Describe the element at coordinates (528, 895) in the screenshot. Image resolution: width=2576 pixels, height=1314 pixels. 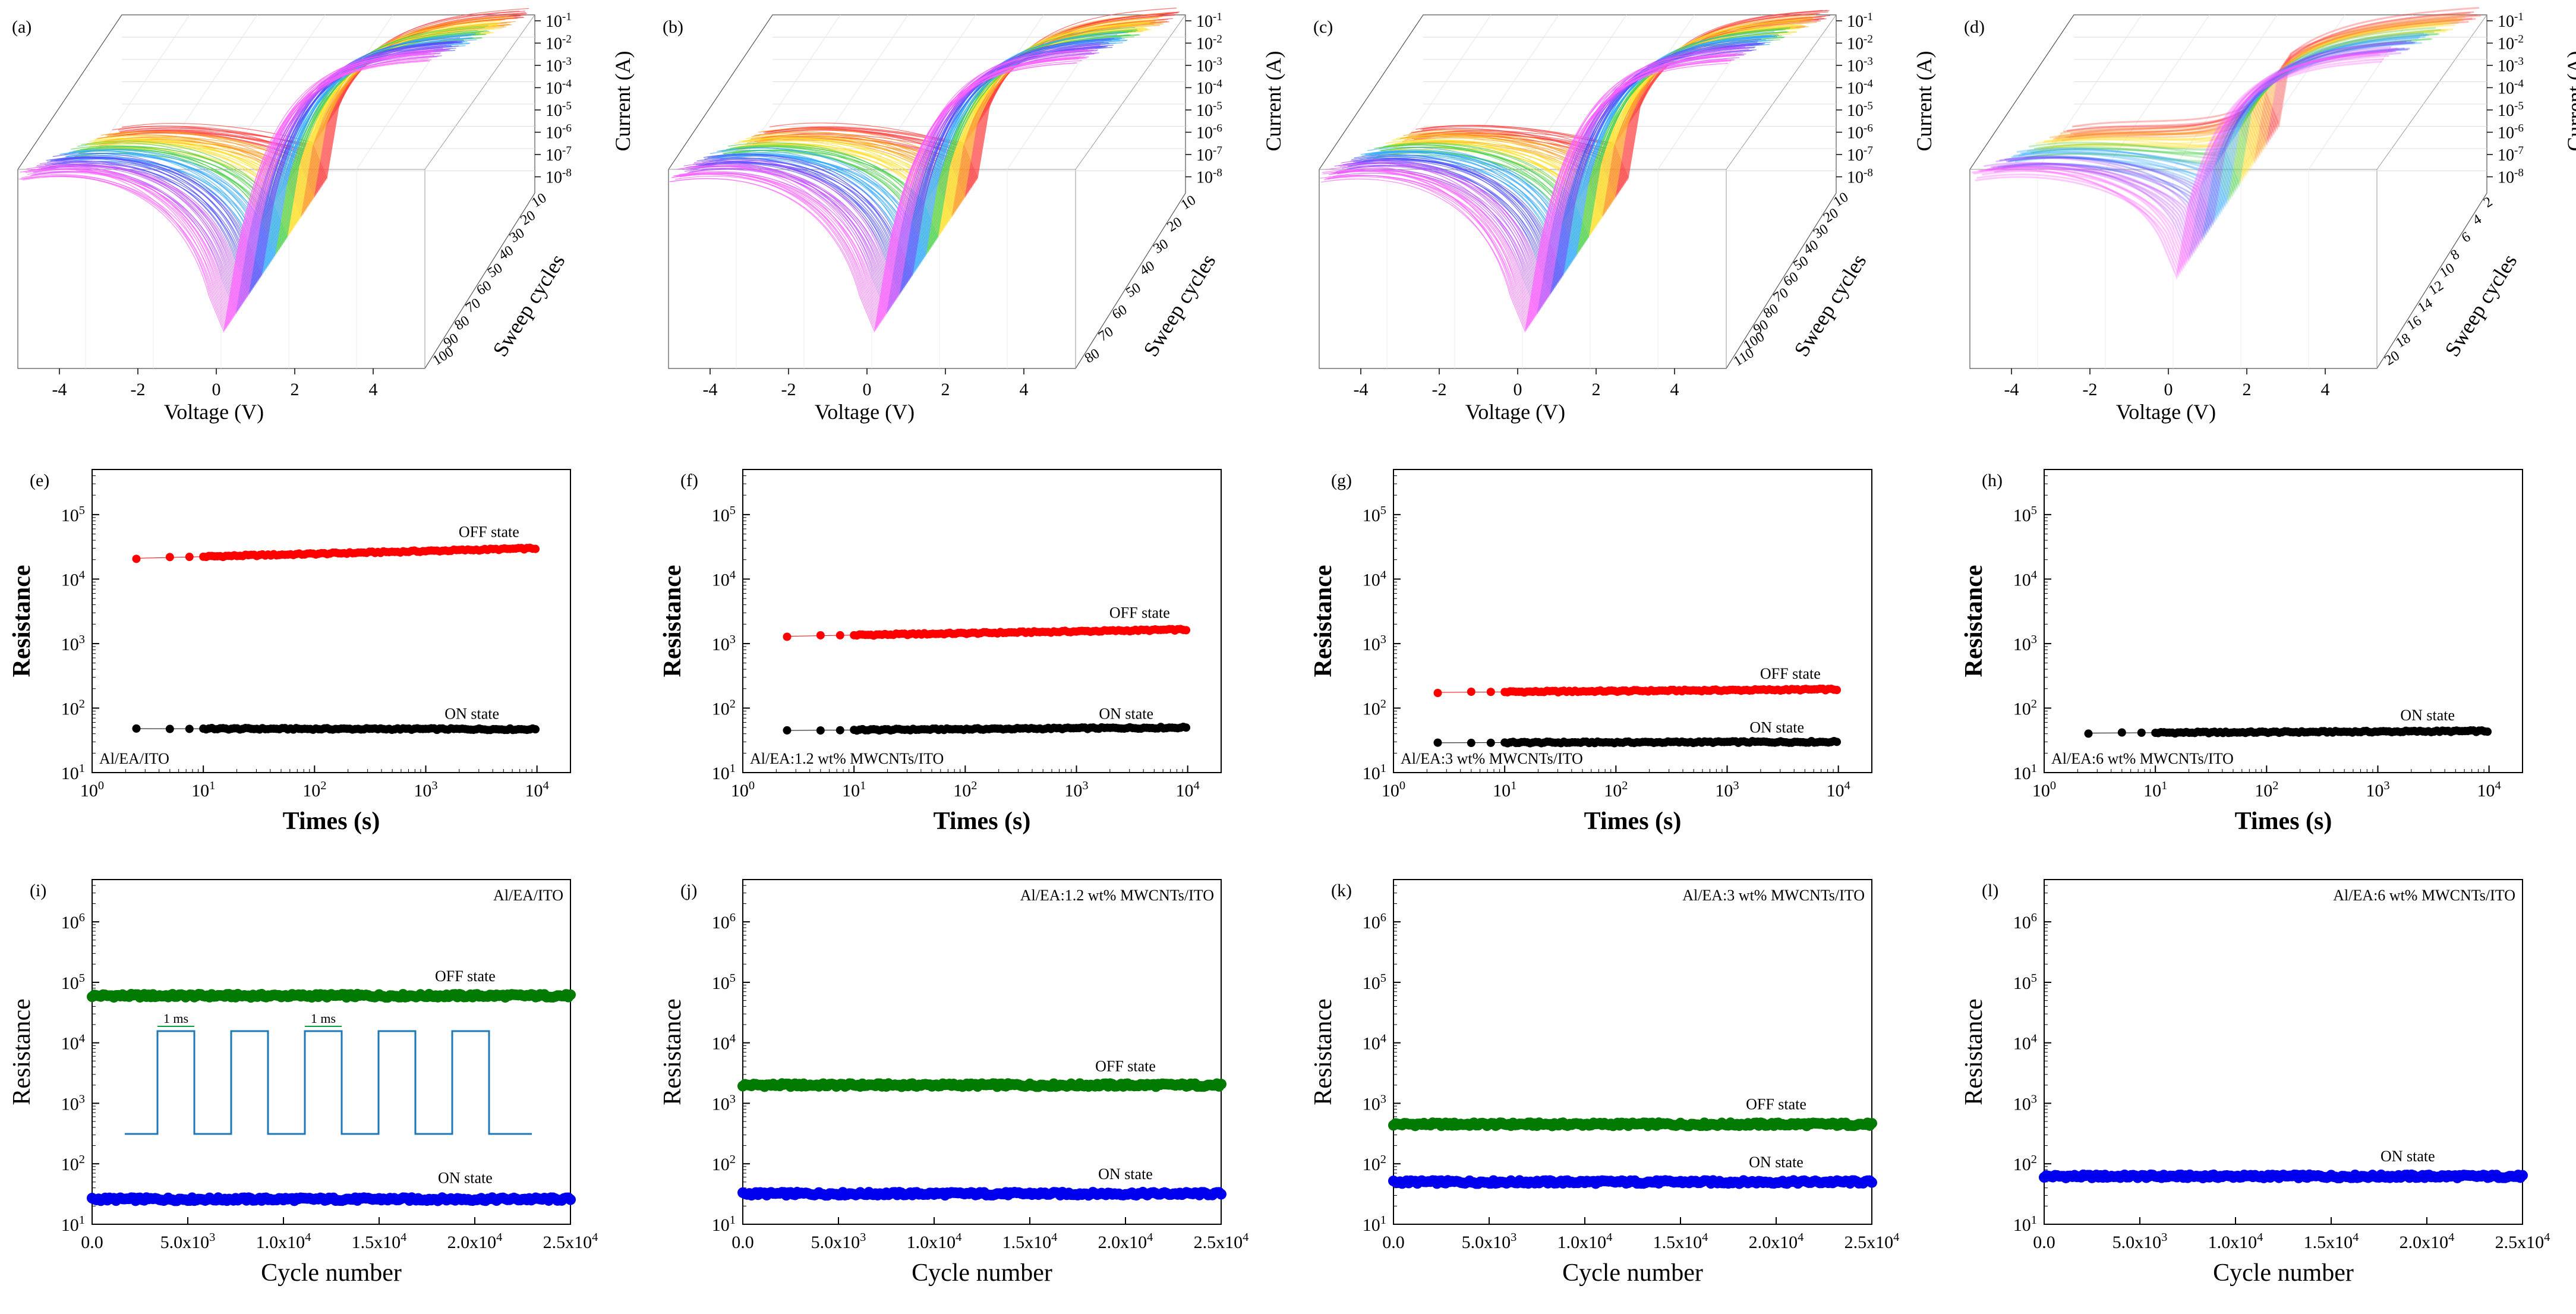
I see `device-label: Al/EA/ITO` at that location.